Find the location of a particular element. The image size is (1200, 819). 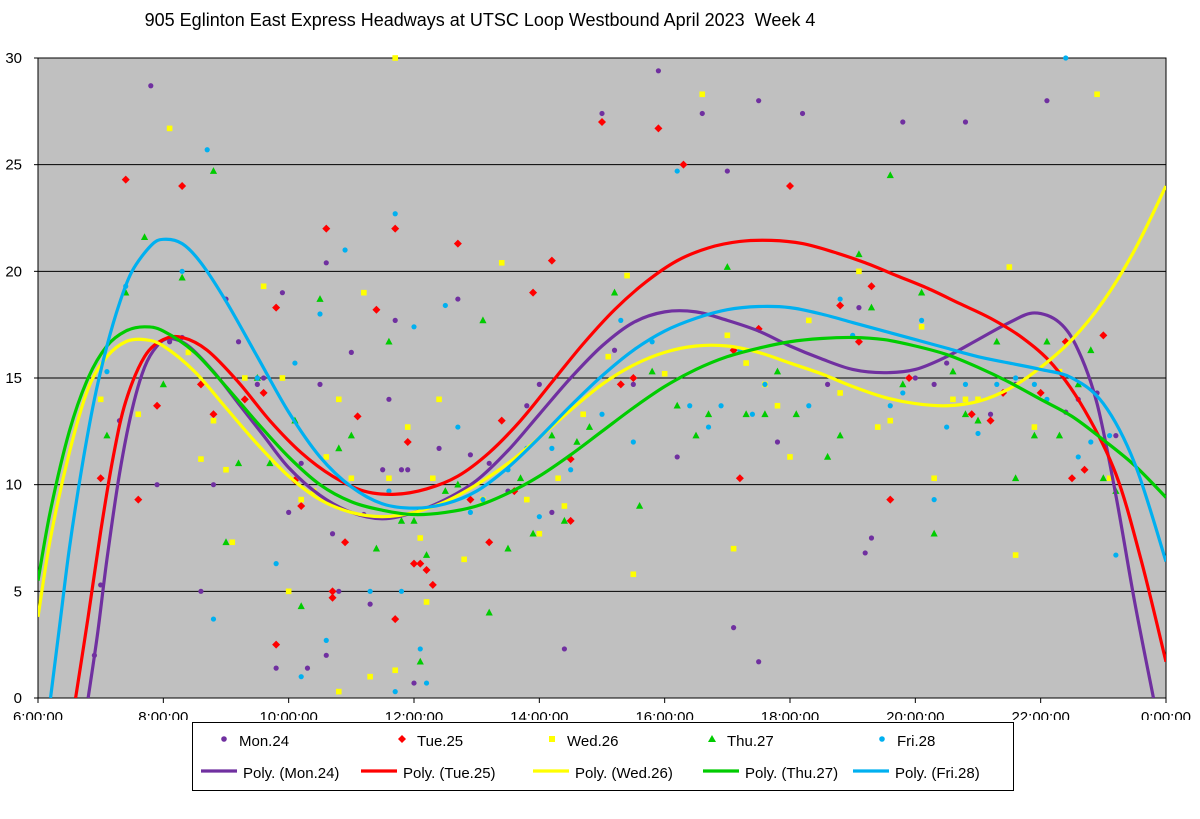

legend-entry: Poly. (Mon.24) is located at coordinates (270, 773).